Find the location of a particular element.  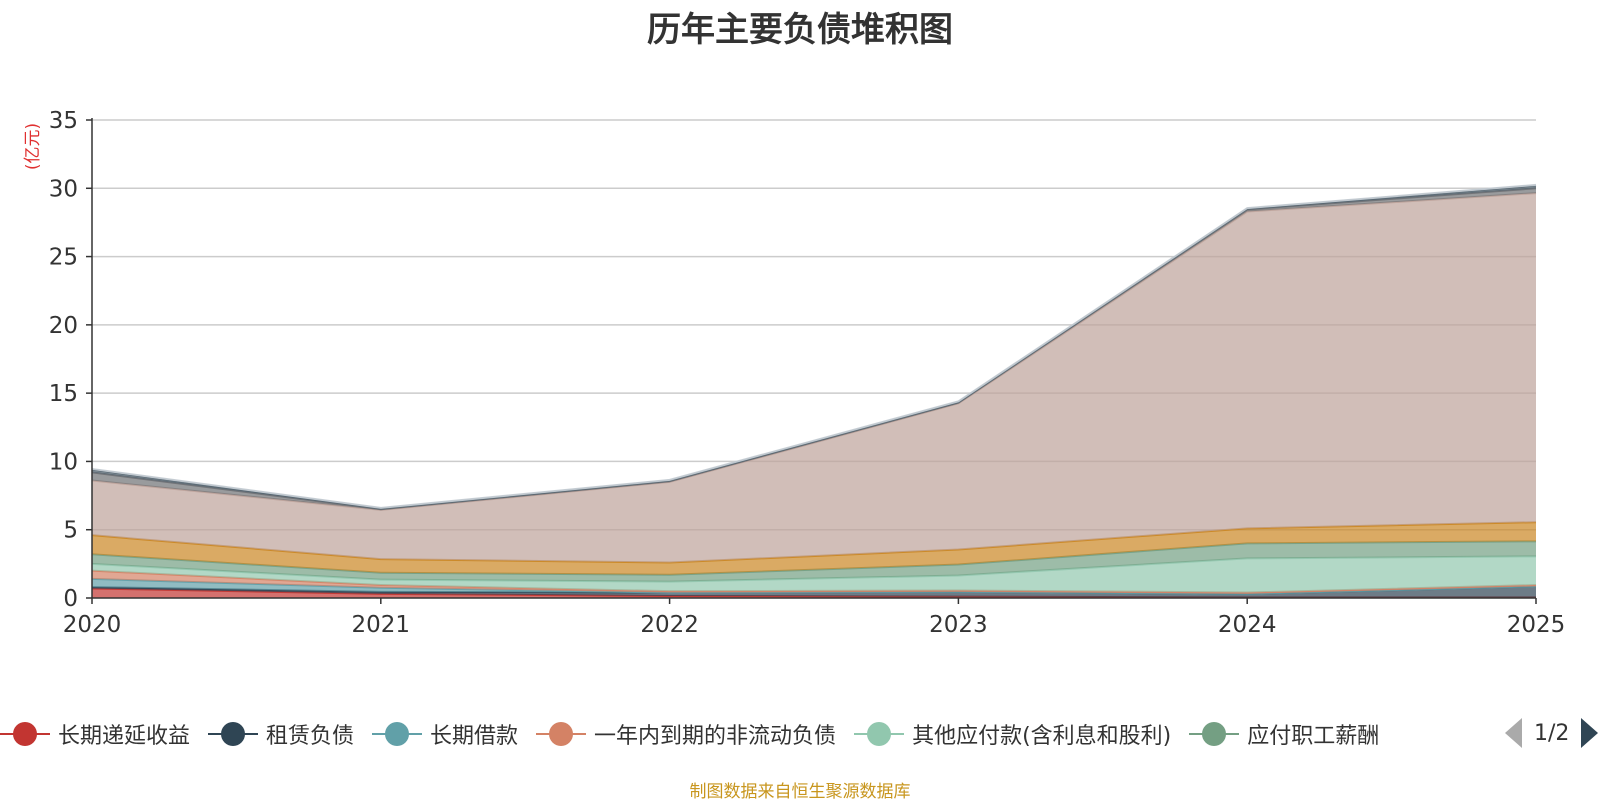

legend-pager: 1/2 is located at coordinates (1552, 733).